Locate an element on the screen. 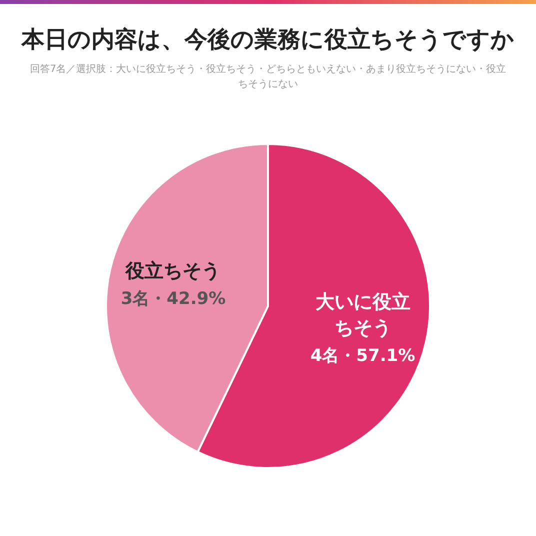  chart-subtitle: 回答7名／選択肢：大いに役立ちそう・役立ちそう・どちらともいえない・あまり役立ちそうにない・役立ちそうにない is located at coordinates (268, 77).